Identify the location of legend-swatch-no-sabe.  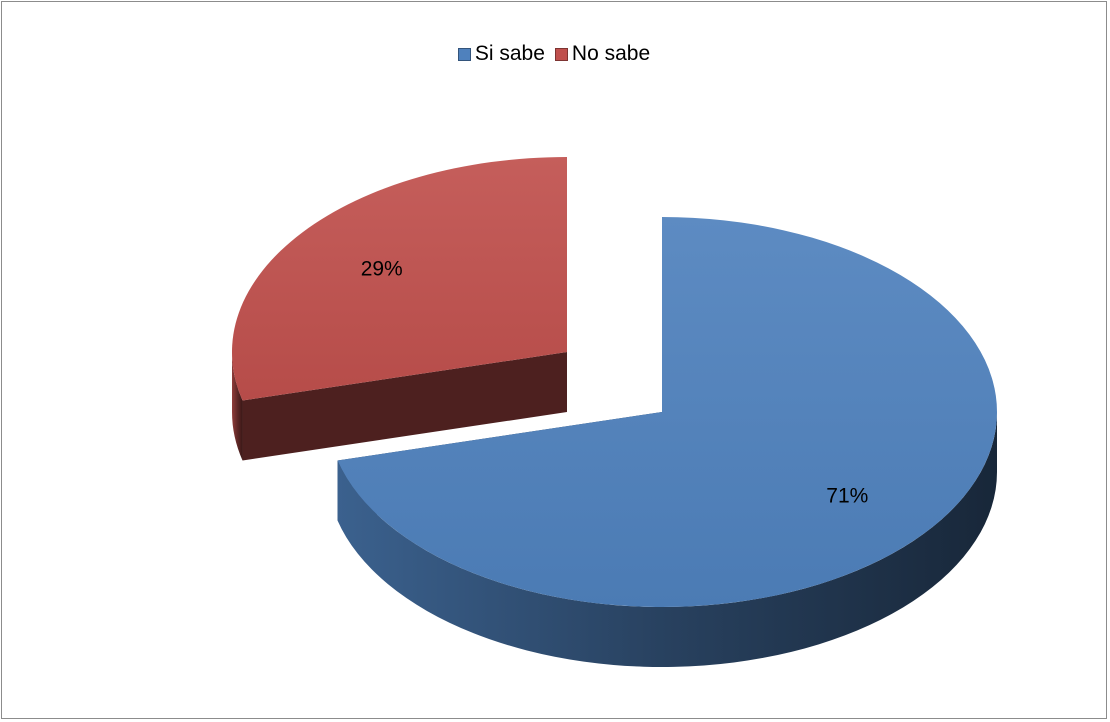
(561, 54).